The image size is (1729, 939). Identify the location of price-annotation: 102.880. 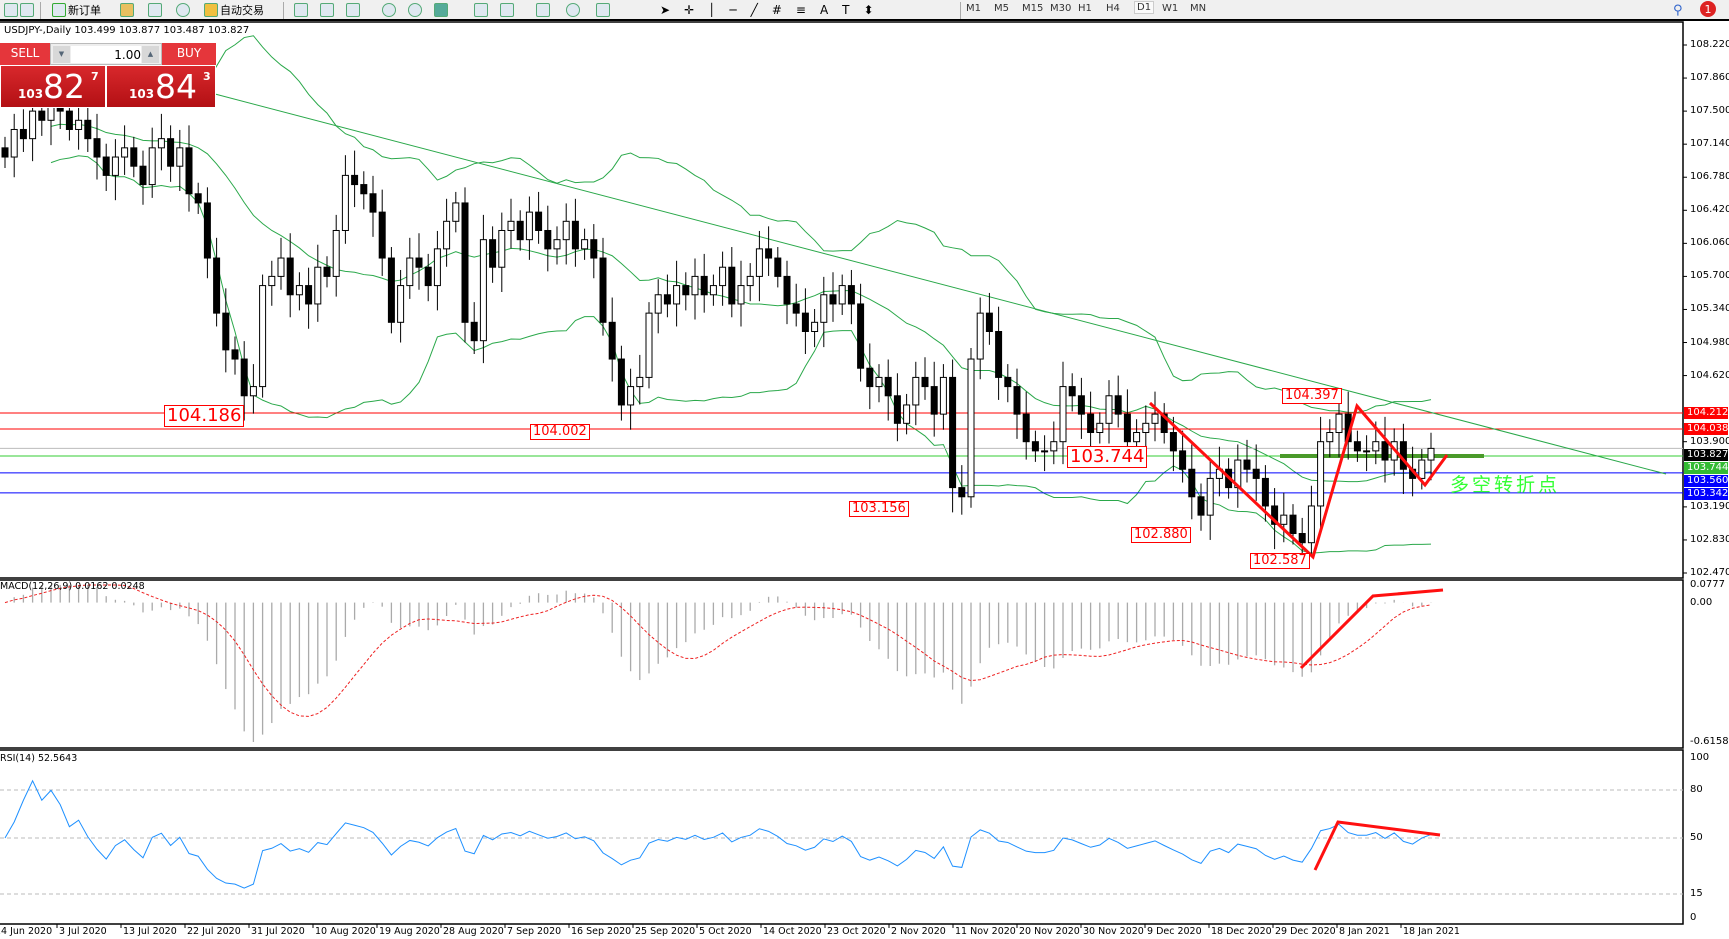
(1161, 535).